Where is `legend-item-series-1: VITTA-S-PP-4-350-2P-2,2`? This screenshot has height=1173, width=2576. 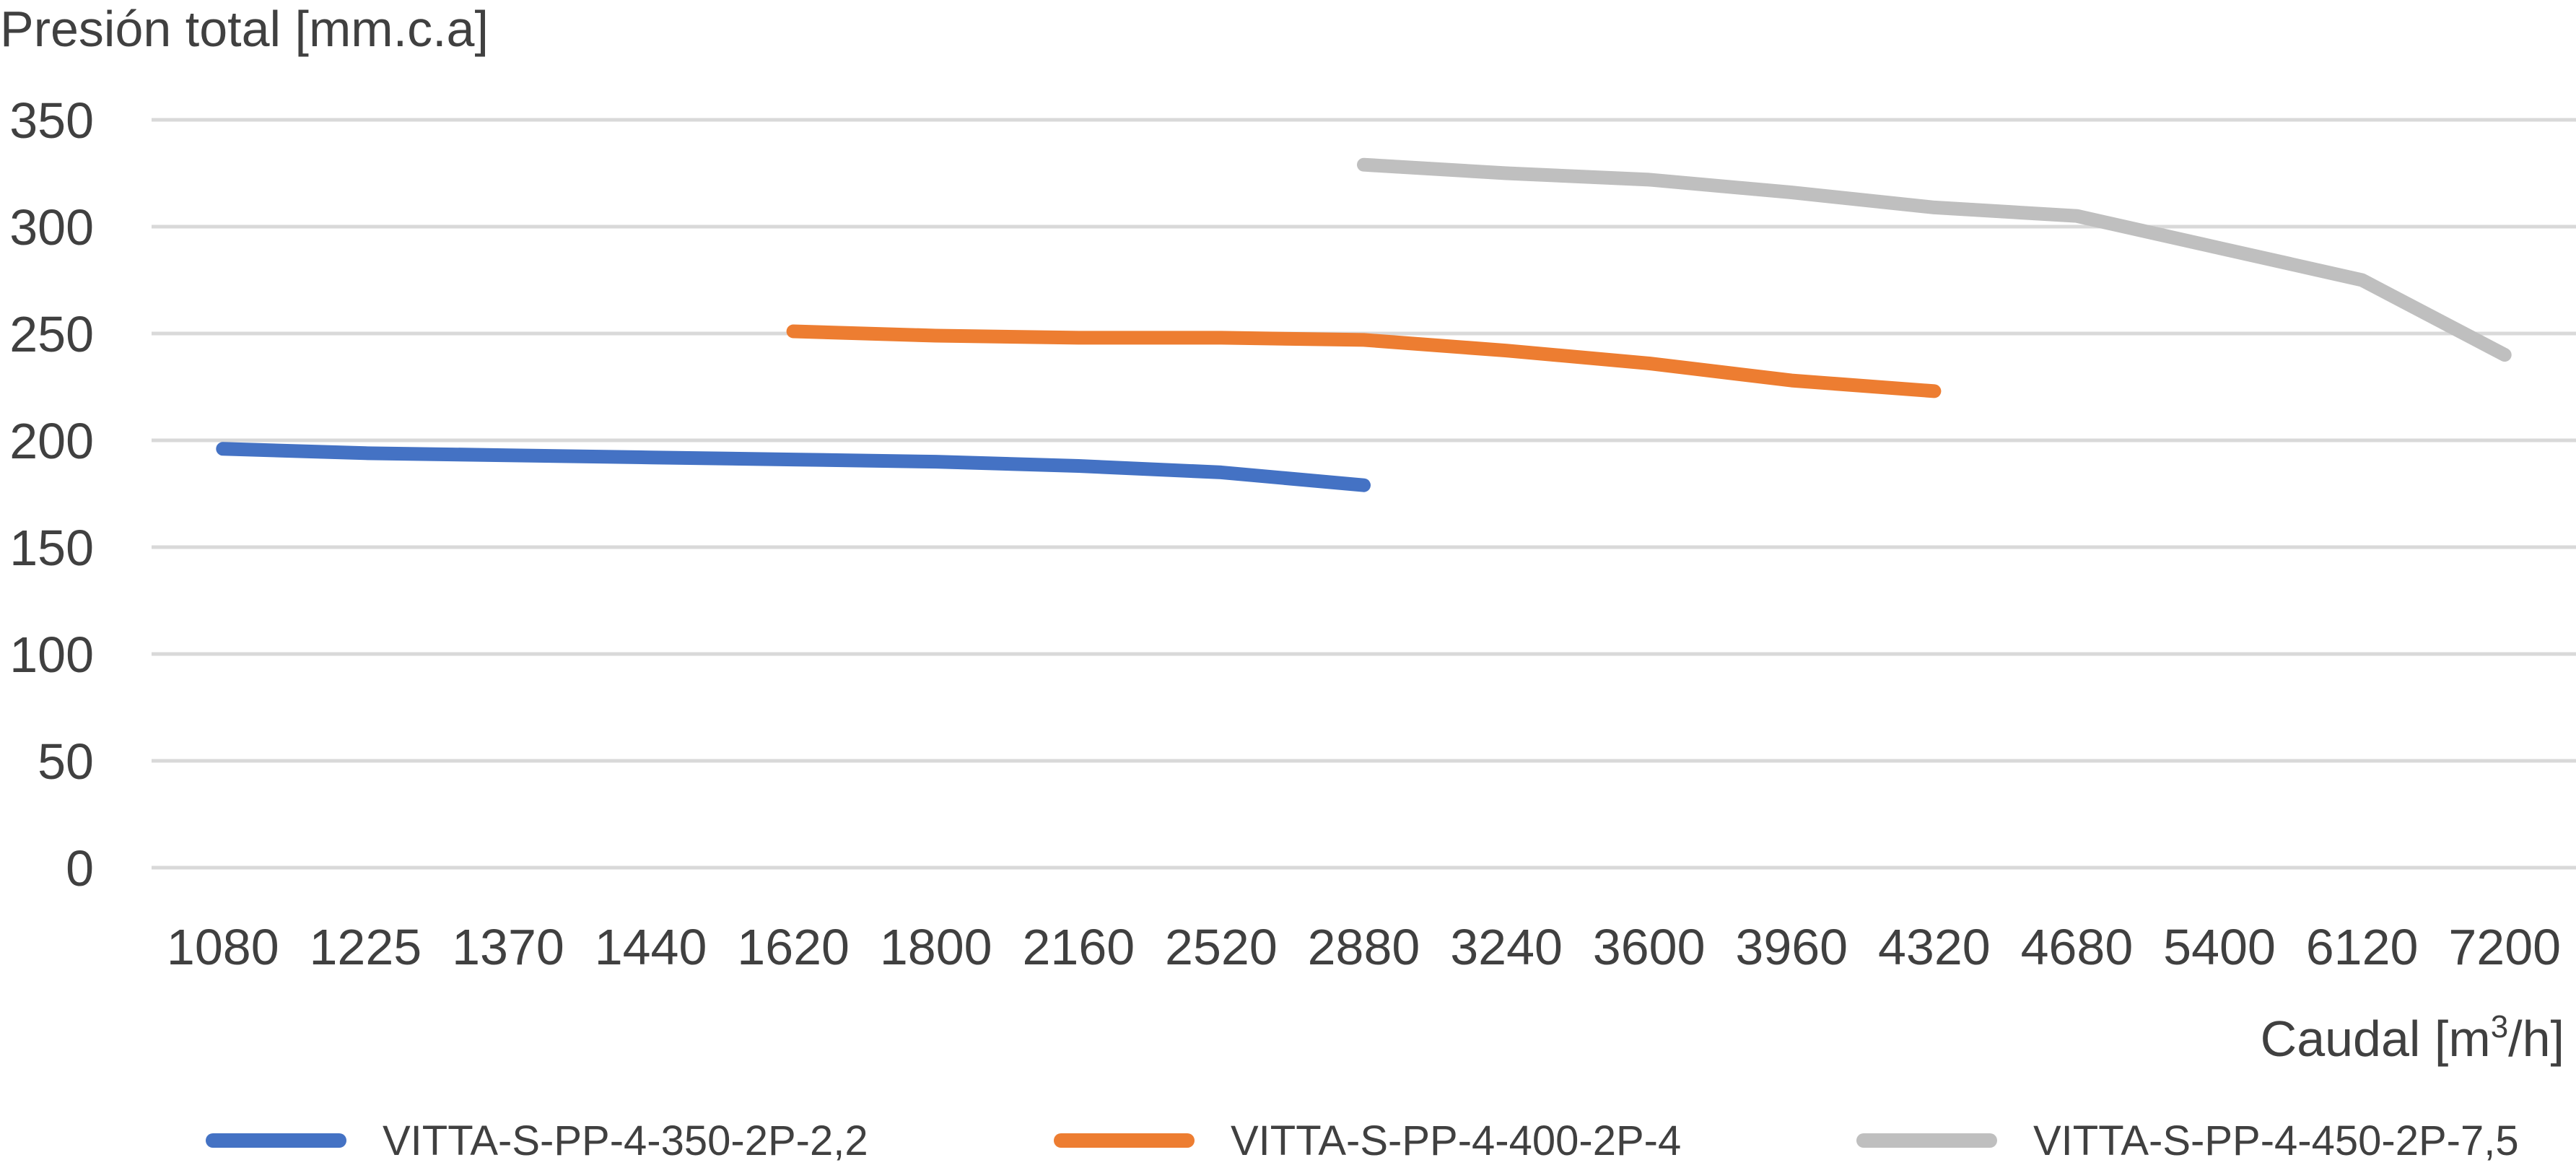
legend-item-series-1: VITTA-S-PP-4-350-2P-2,2 is located at coordinates (537, 1140).